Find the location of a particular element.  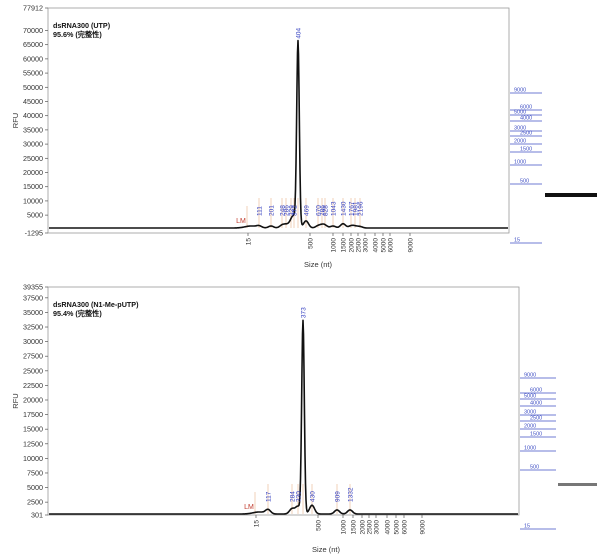

chart-subtitle: 95.6% (完整性) is located at coordinates (77, 34).